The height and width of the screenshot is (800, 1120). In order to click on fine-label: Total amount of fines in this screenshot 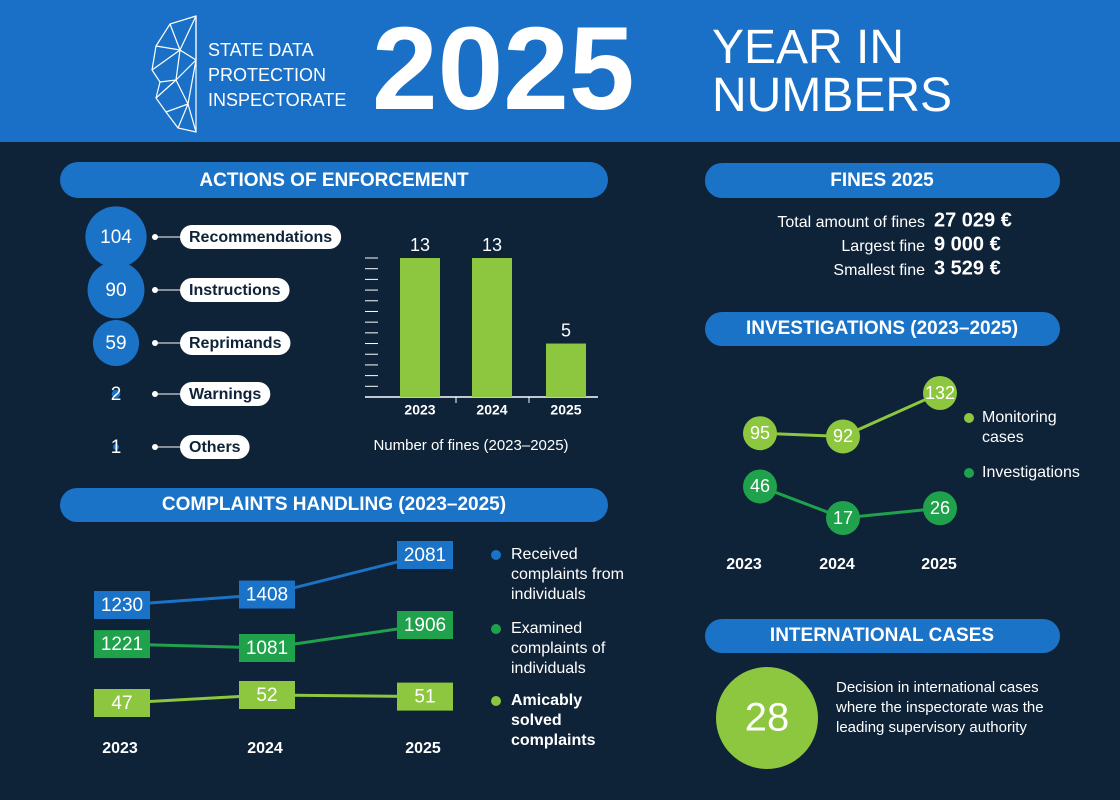, I will do `click(851, 222)`.